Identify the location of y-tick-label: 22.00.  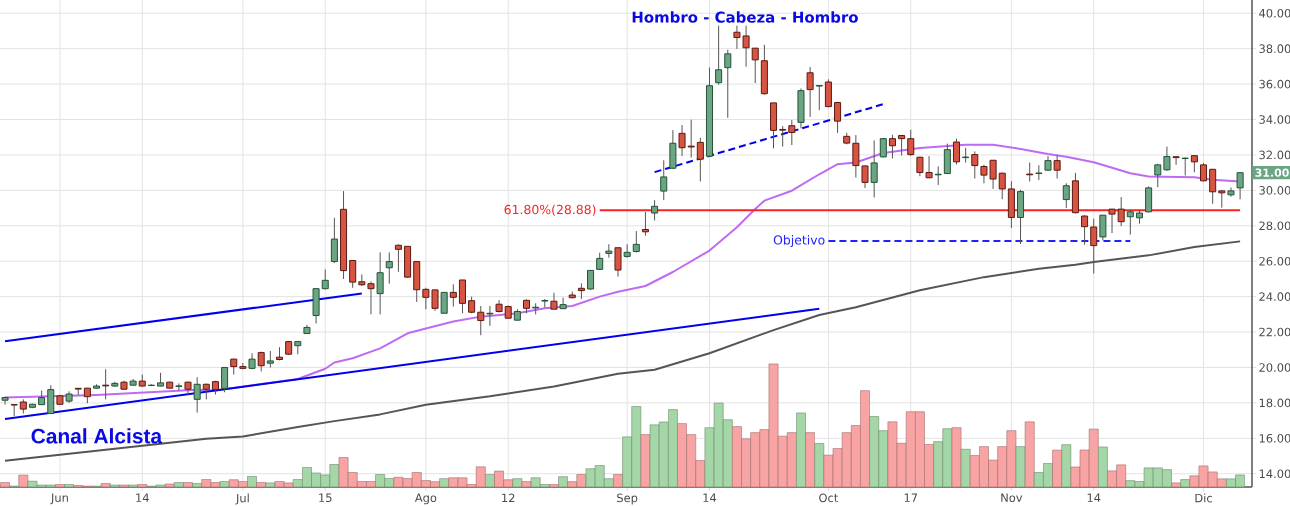
(1274, 332).